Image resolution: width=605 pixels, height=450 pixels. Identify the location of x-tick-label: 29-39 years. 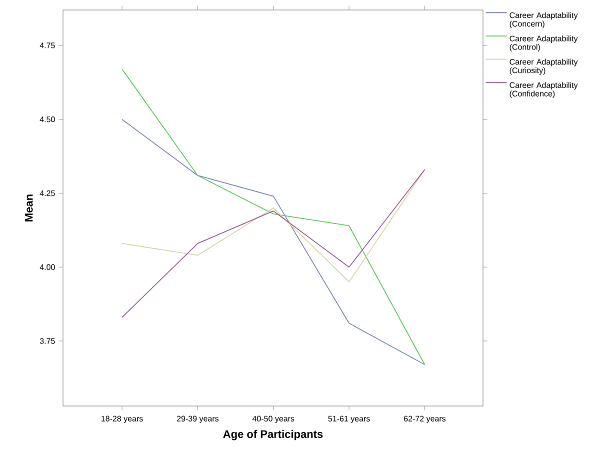
(197, 420).